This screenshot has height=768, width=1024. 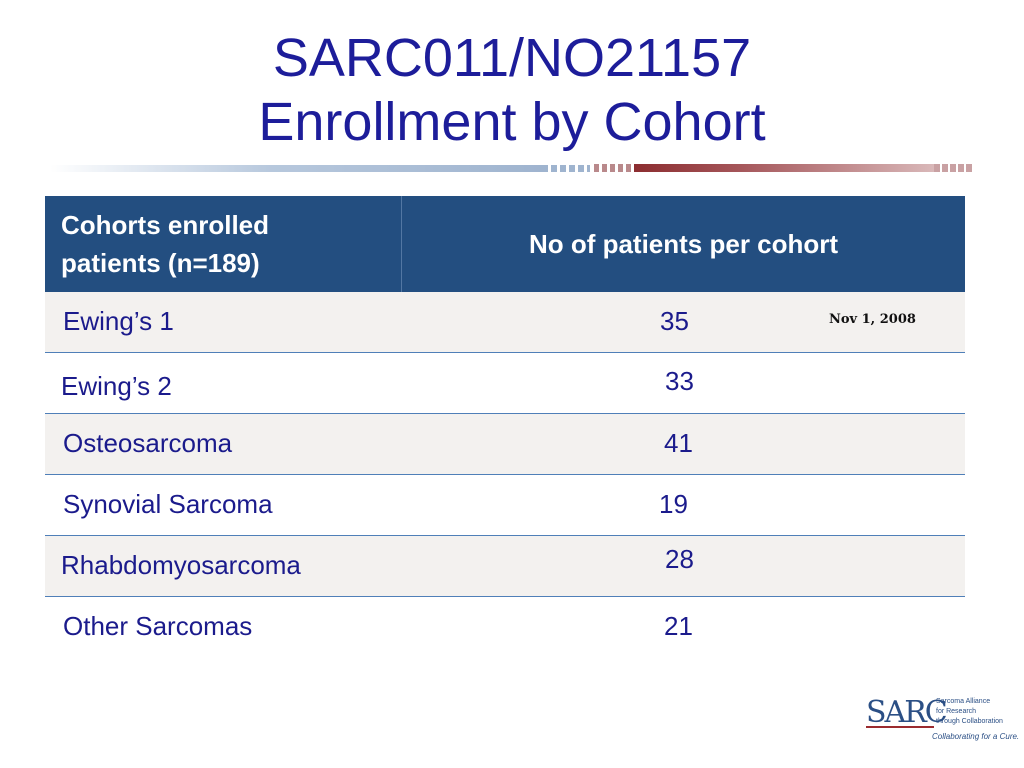 I want to click on logo-tagline: Collaborating for a Cure., so click(x=976, y=736).